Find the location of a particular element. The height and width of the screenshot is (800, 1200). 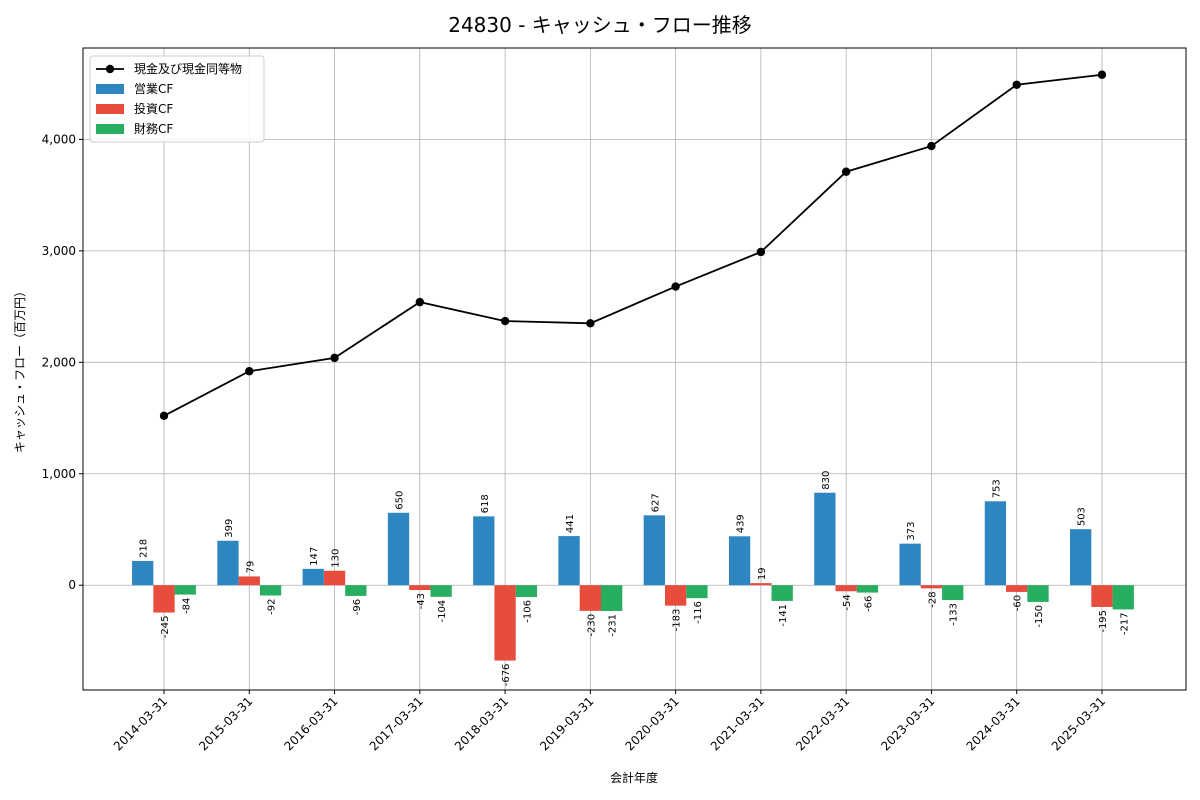

y-tick-label: 2,000 is located at coordinates (59, 362).